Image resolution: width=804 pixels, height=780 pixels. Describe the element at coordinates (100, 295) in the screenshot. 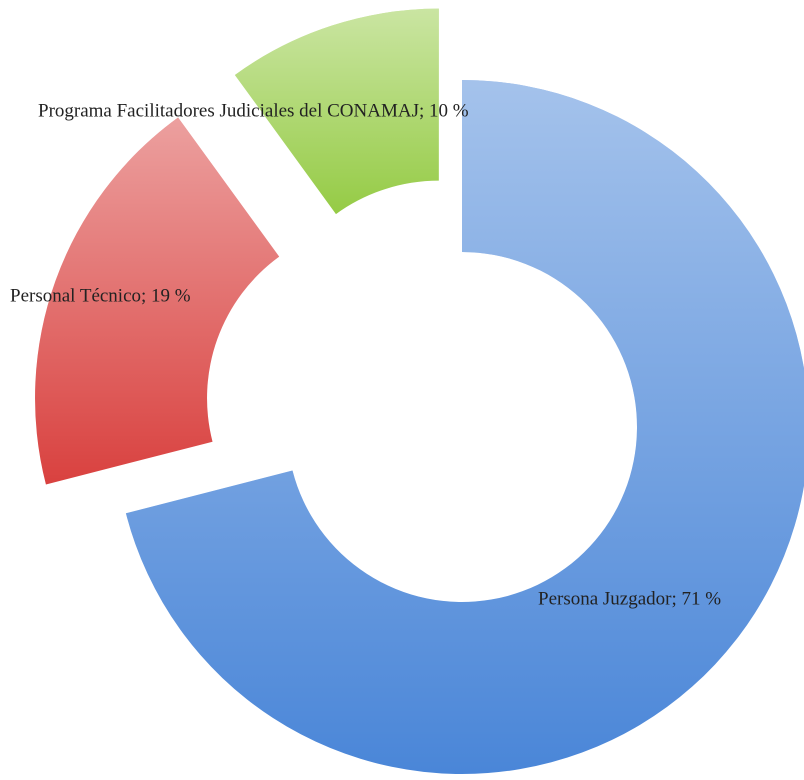

I see `data-label: Personal Técnico; 19 %` at that location.